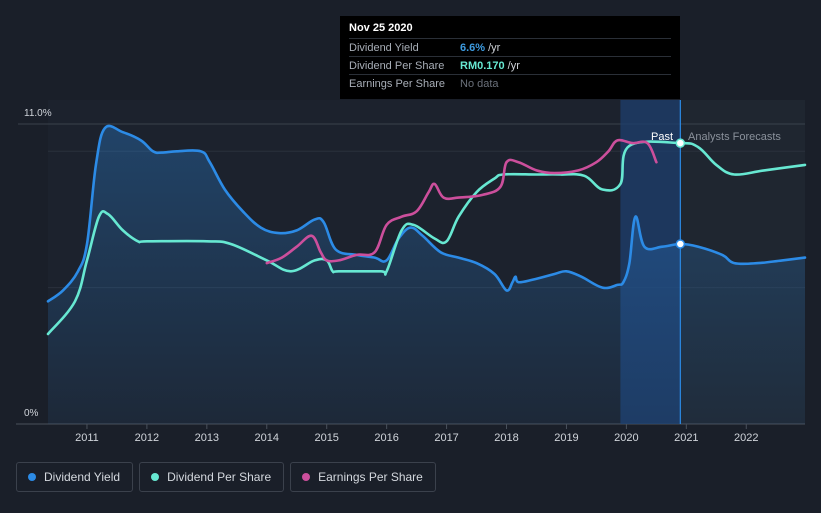 The height and width of the screenshot is (513, 821). Describe the element at coordinates (397, 65) in the screenshot. I see `tooltip-label: Dividend Per Share` at that location.